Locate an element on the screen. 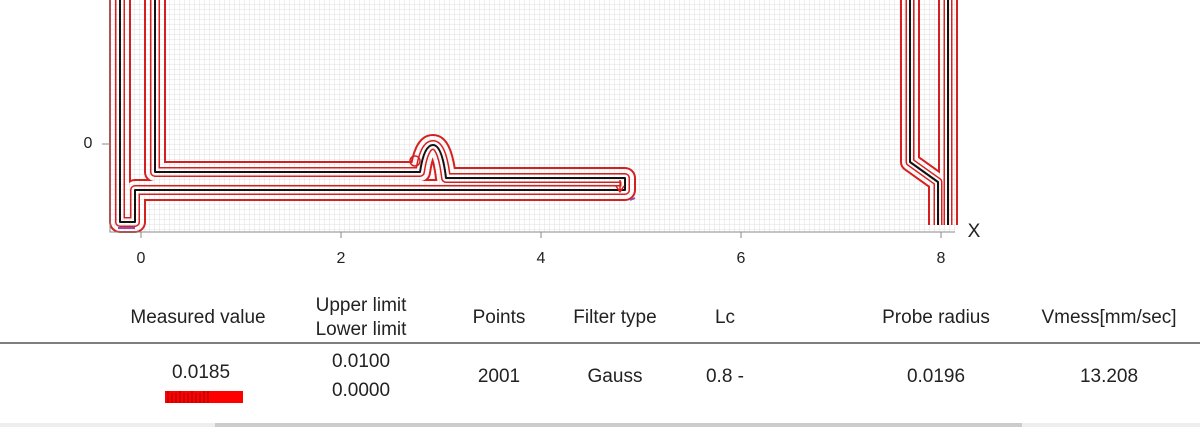 The height and width of the screenshot is (432, 1200). header: Lower limit is located at coordinates (362, 329).